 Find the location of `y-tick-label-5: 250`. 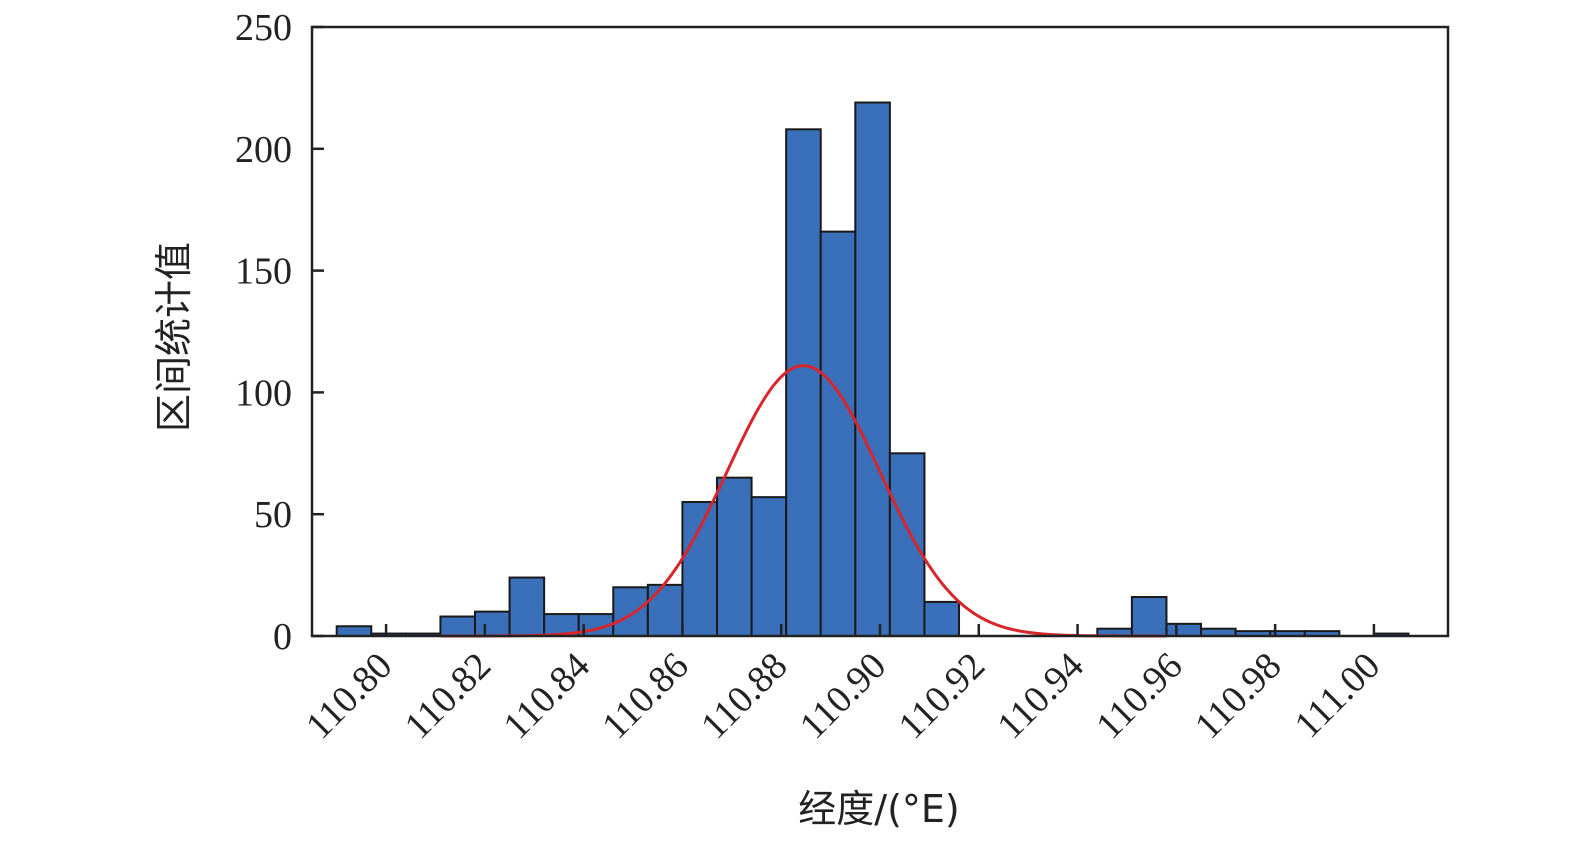

y-tick-label-5: 250 is located at coordinates (263, 28).